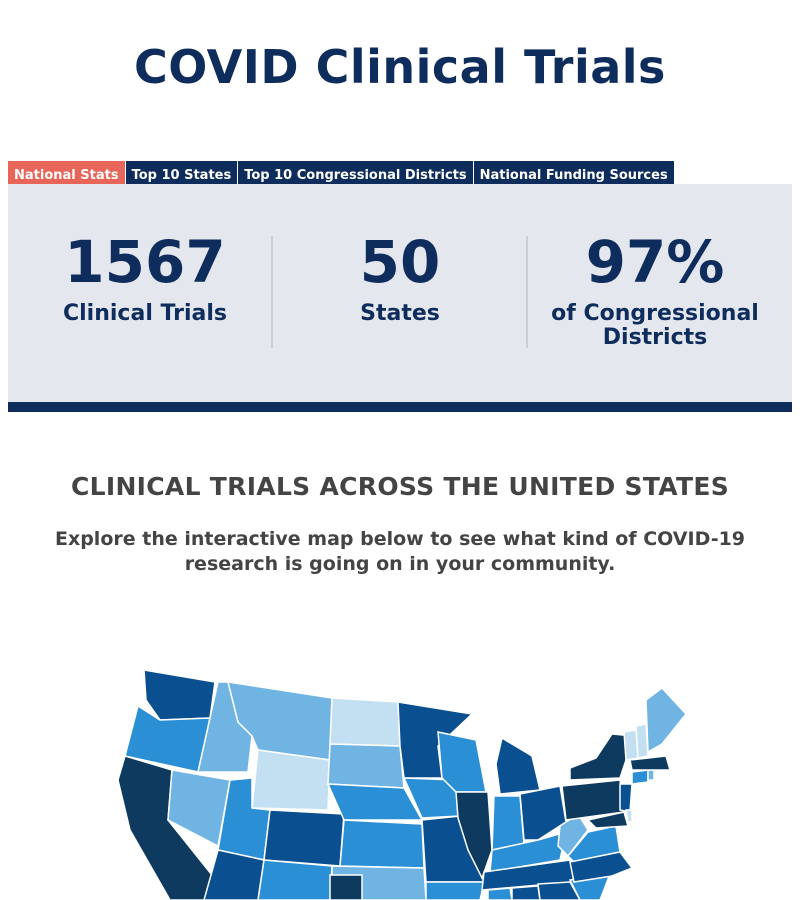 This screenshot has height=900, width=800. I want to click on state-connecticut, so click(640, 777).